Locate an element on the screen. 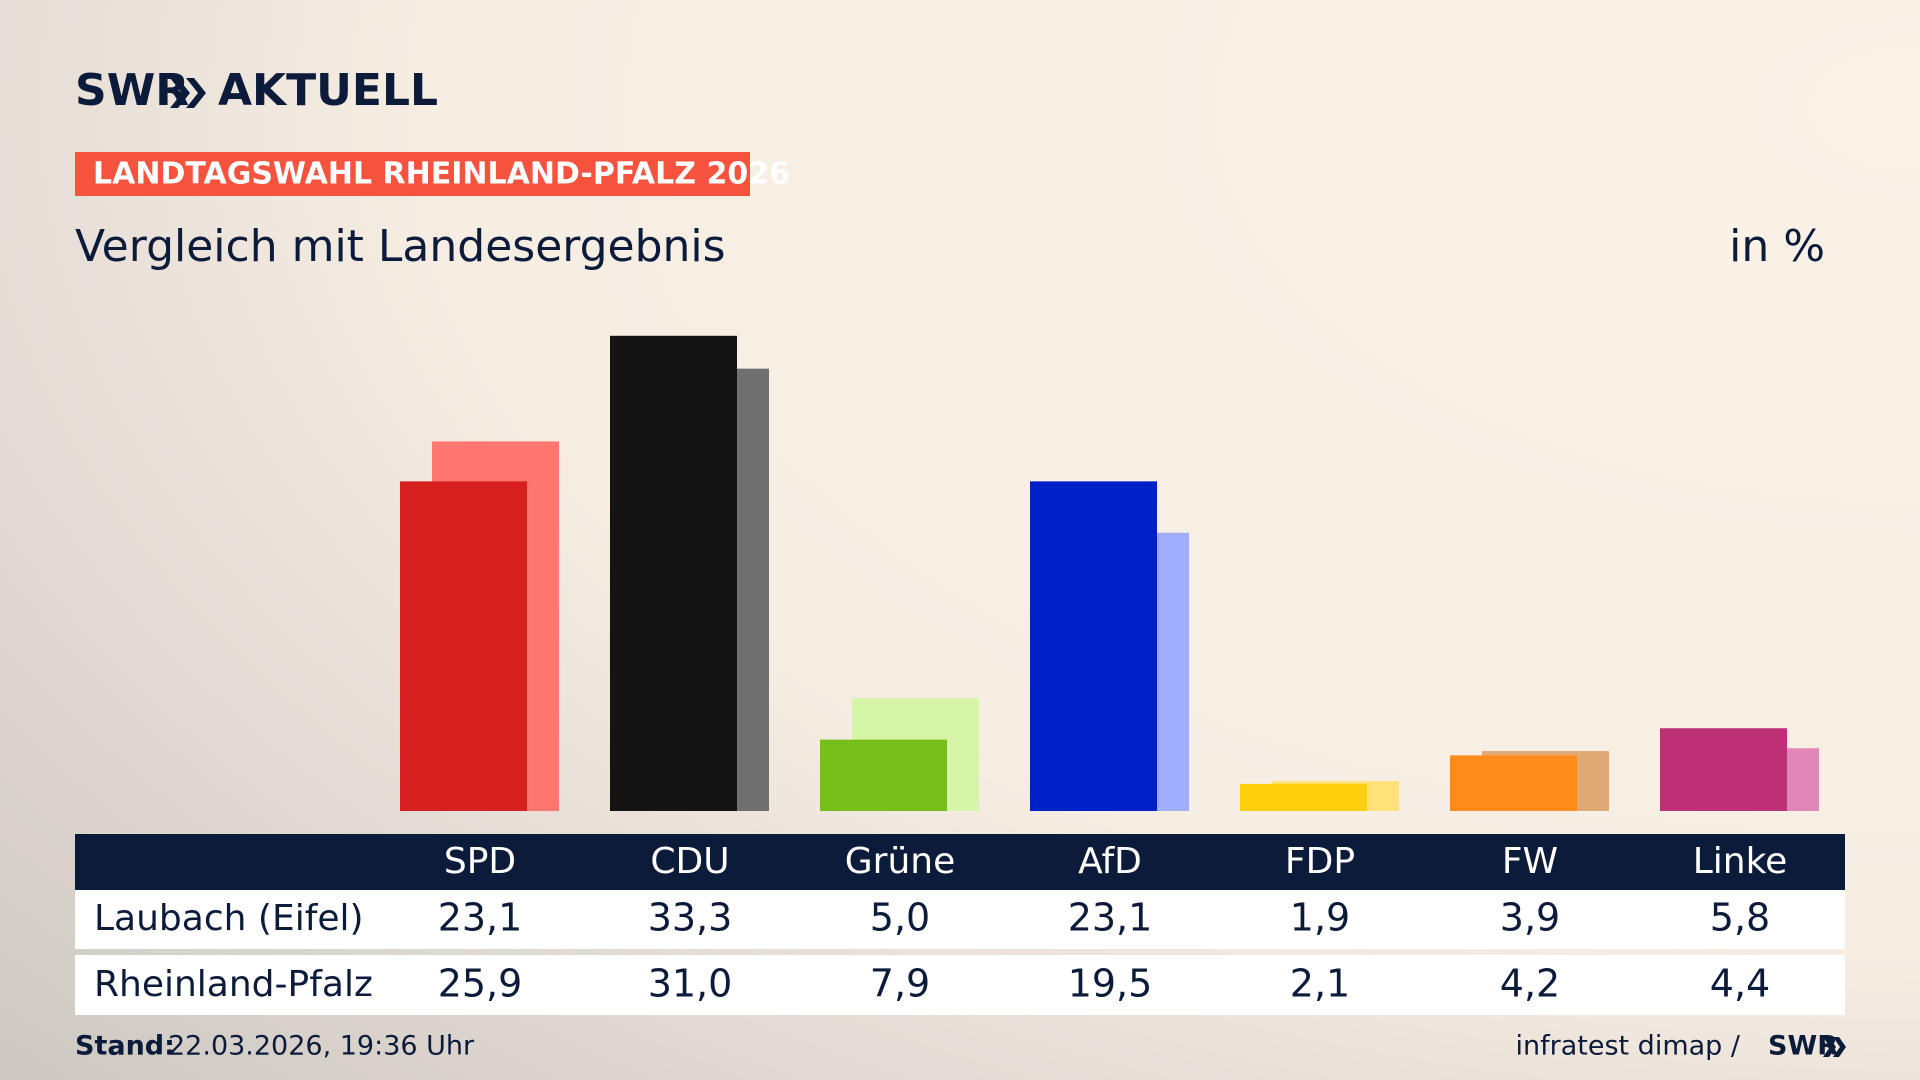 The width and height of the screenshot is (1920, 1080). unit: in % is located at coordinates (1777, 246).